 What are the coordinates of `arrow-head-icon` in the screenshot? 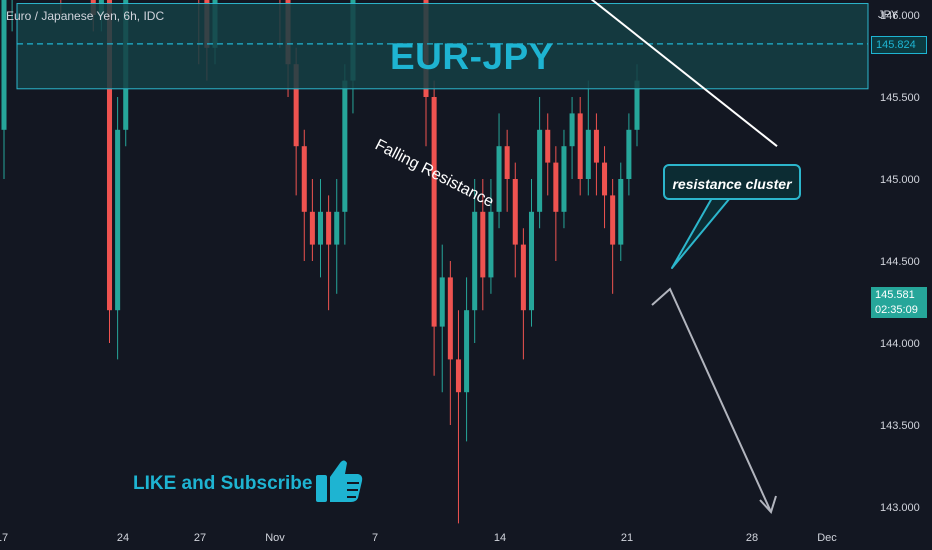 It's located at (768, 504).